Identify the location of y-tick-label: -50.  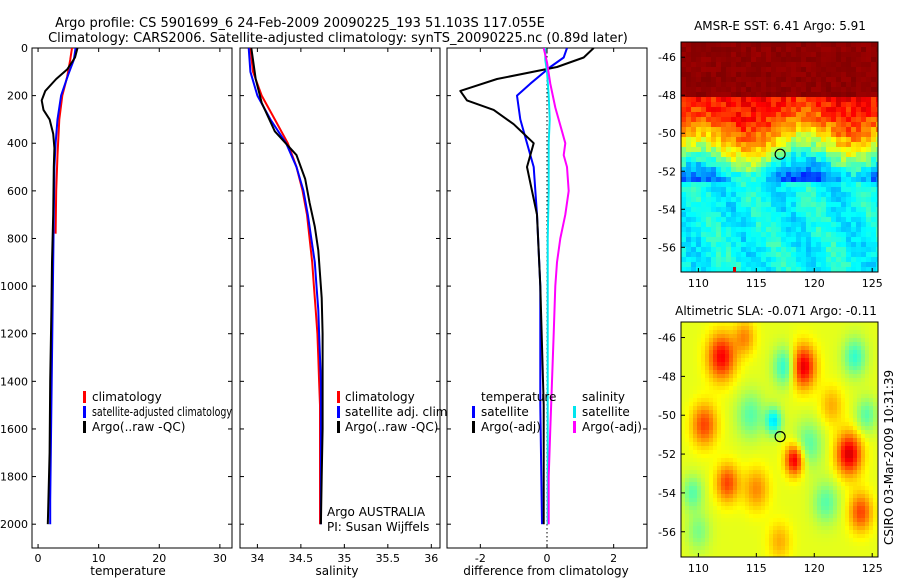
(667, 133).